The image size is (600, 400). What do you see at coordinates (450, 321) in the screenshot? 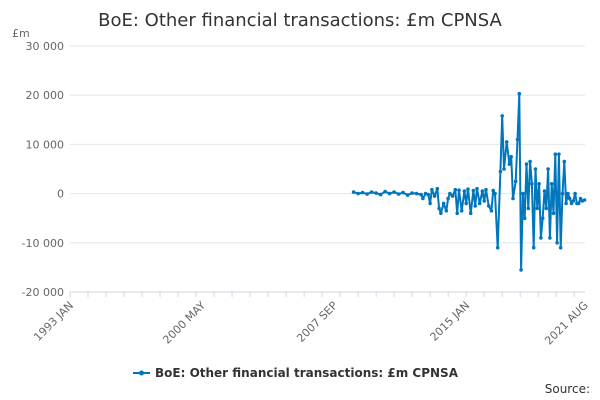
I see `x-tick-label: 2015 JAN` at bounding box center [450, 321].